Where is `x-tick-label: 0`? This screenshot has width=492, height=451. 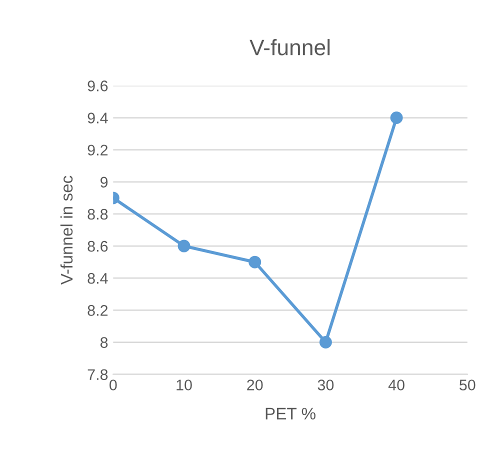 x-tick-label: 0 is located at coordinates (113, 385).